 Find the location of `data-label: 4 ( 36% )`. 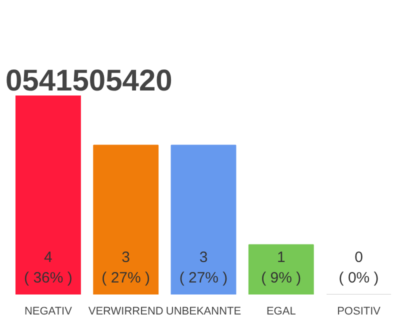

data-label: 4 ( 36% ) is located at coordinates (48, 268).